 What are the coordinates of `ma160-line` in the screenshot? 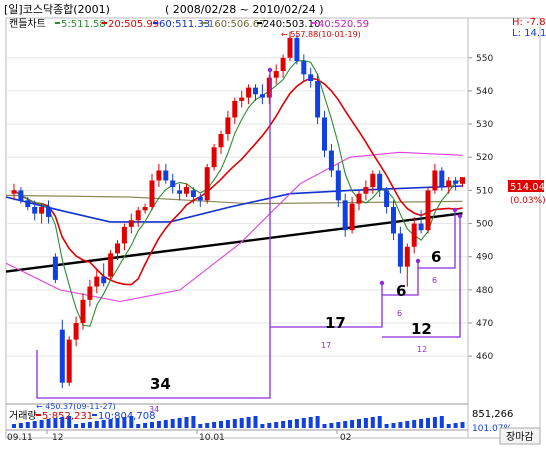 It's located at (234, 199).